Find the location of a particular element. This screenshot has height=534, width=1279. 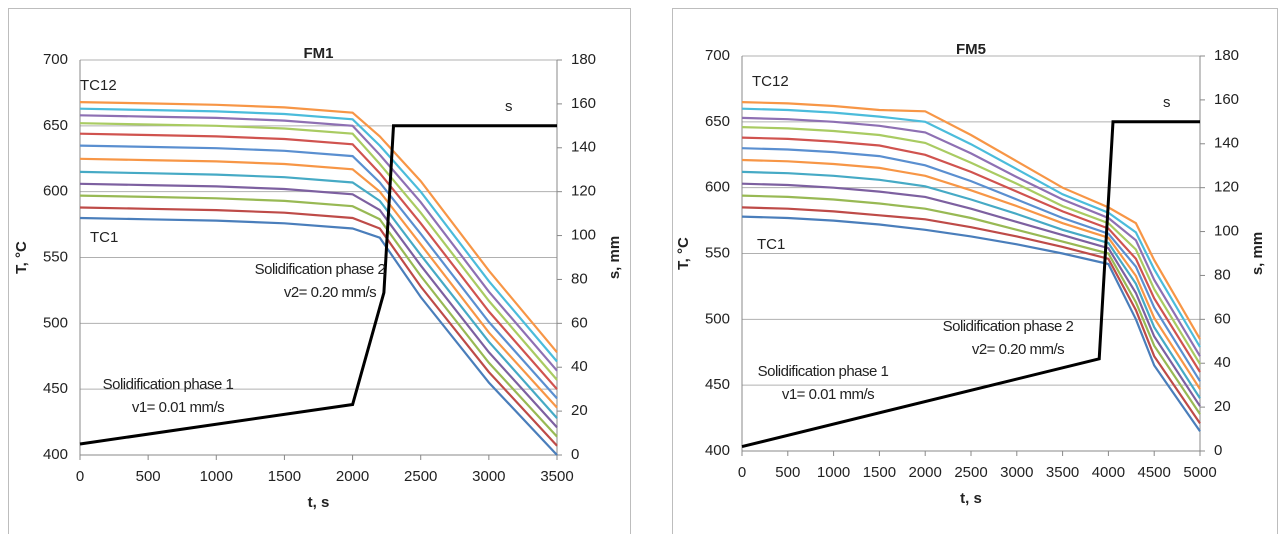

y-tick-label: 550 is located at coordinates (55, 256).